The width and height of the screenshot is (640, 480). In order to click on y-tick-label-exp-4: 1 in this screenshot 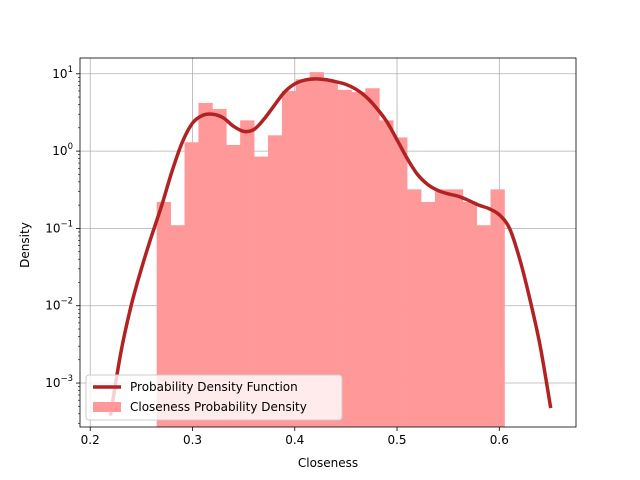, I will do `click(70, 70)`.